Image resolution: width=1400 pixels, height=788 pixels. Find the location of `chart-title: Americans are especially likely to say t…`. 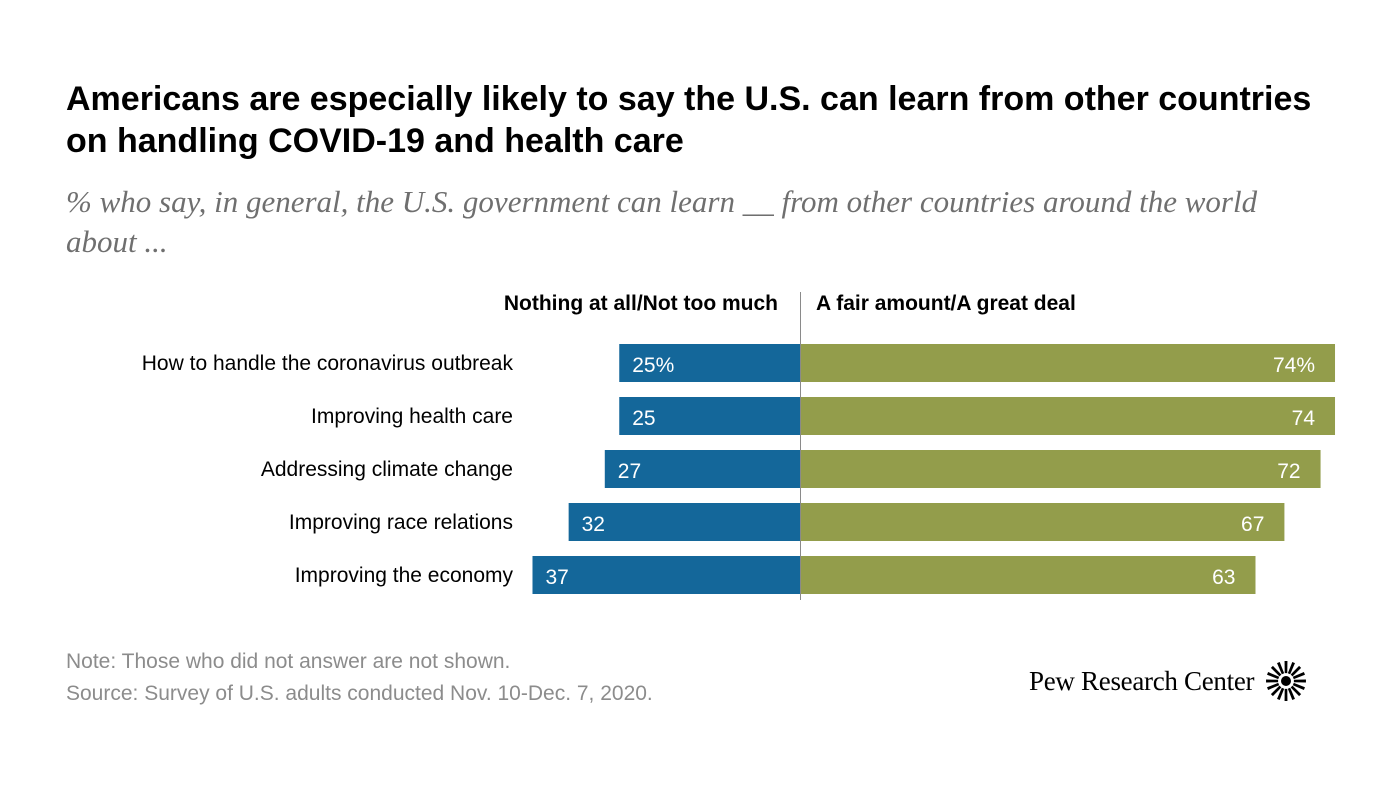

chart-title: Americans are especially likely to say t… is located at coordinates (689, 120).